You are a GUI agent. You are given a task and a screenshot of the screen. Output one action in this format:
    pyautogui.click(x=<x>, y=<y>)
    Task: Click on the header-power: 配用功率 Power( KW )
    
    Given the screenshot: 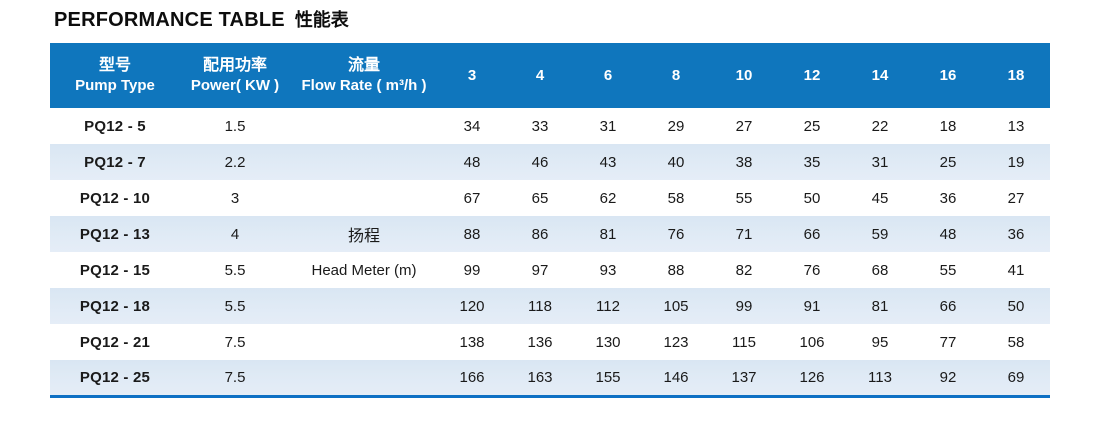 What is the action you would take?
    pyautogui.click(x=235, y=75)
    